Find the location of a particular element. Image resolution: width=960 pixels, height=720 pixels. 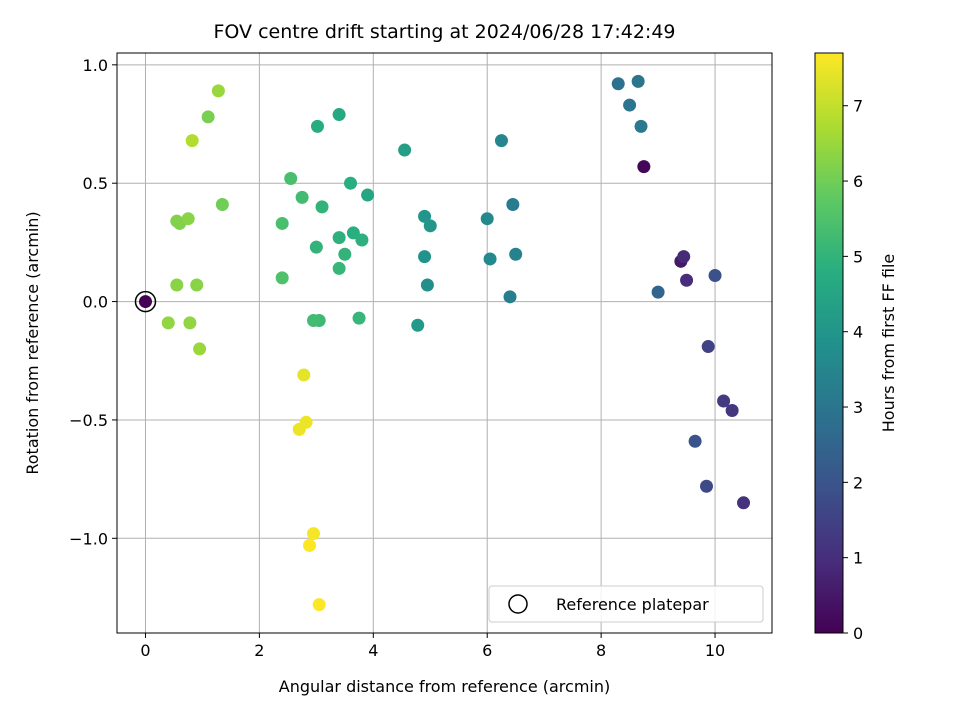

y-tick-label: 0.0 is located at coordinates (95, 302).